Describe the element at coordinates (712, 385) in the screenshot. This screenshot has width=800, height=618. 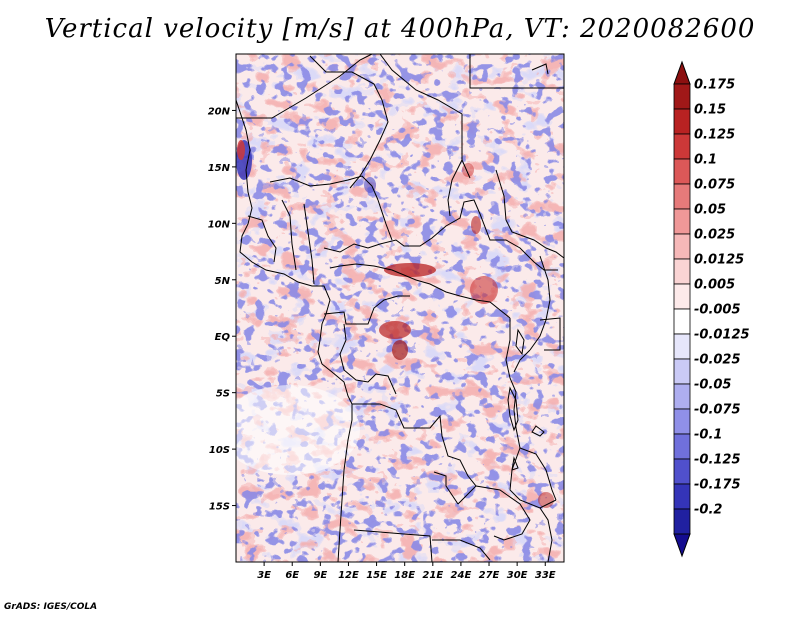
I see `colorbar-label: -0.05` at that location.